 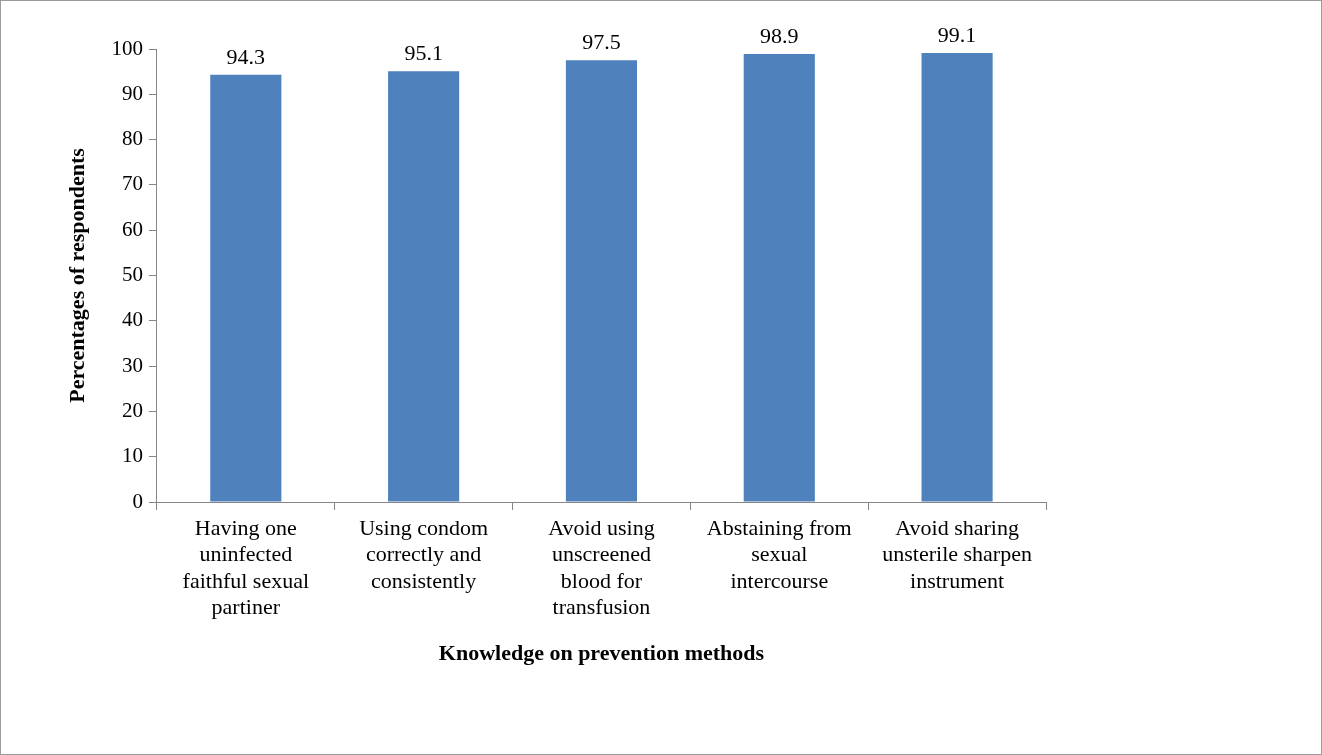 What do you see at coordinates (137, 500) in the screenshot?
I see `y-tick-label: 0` at bounding box center [137, 500].